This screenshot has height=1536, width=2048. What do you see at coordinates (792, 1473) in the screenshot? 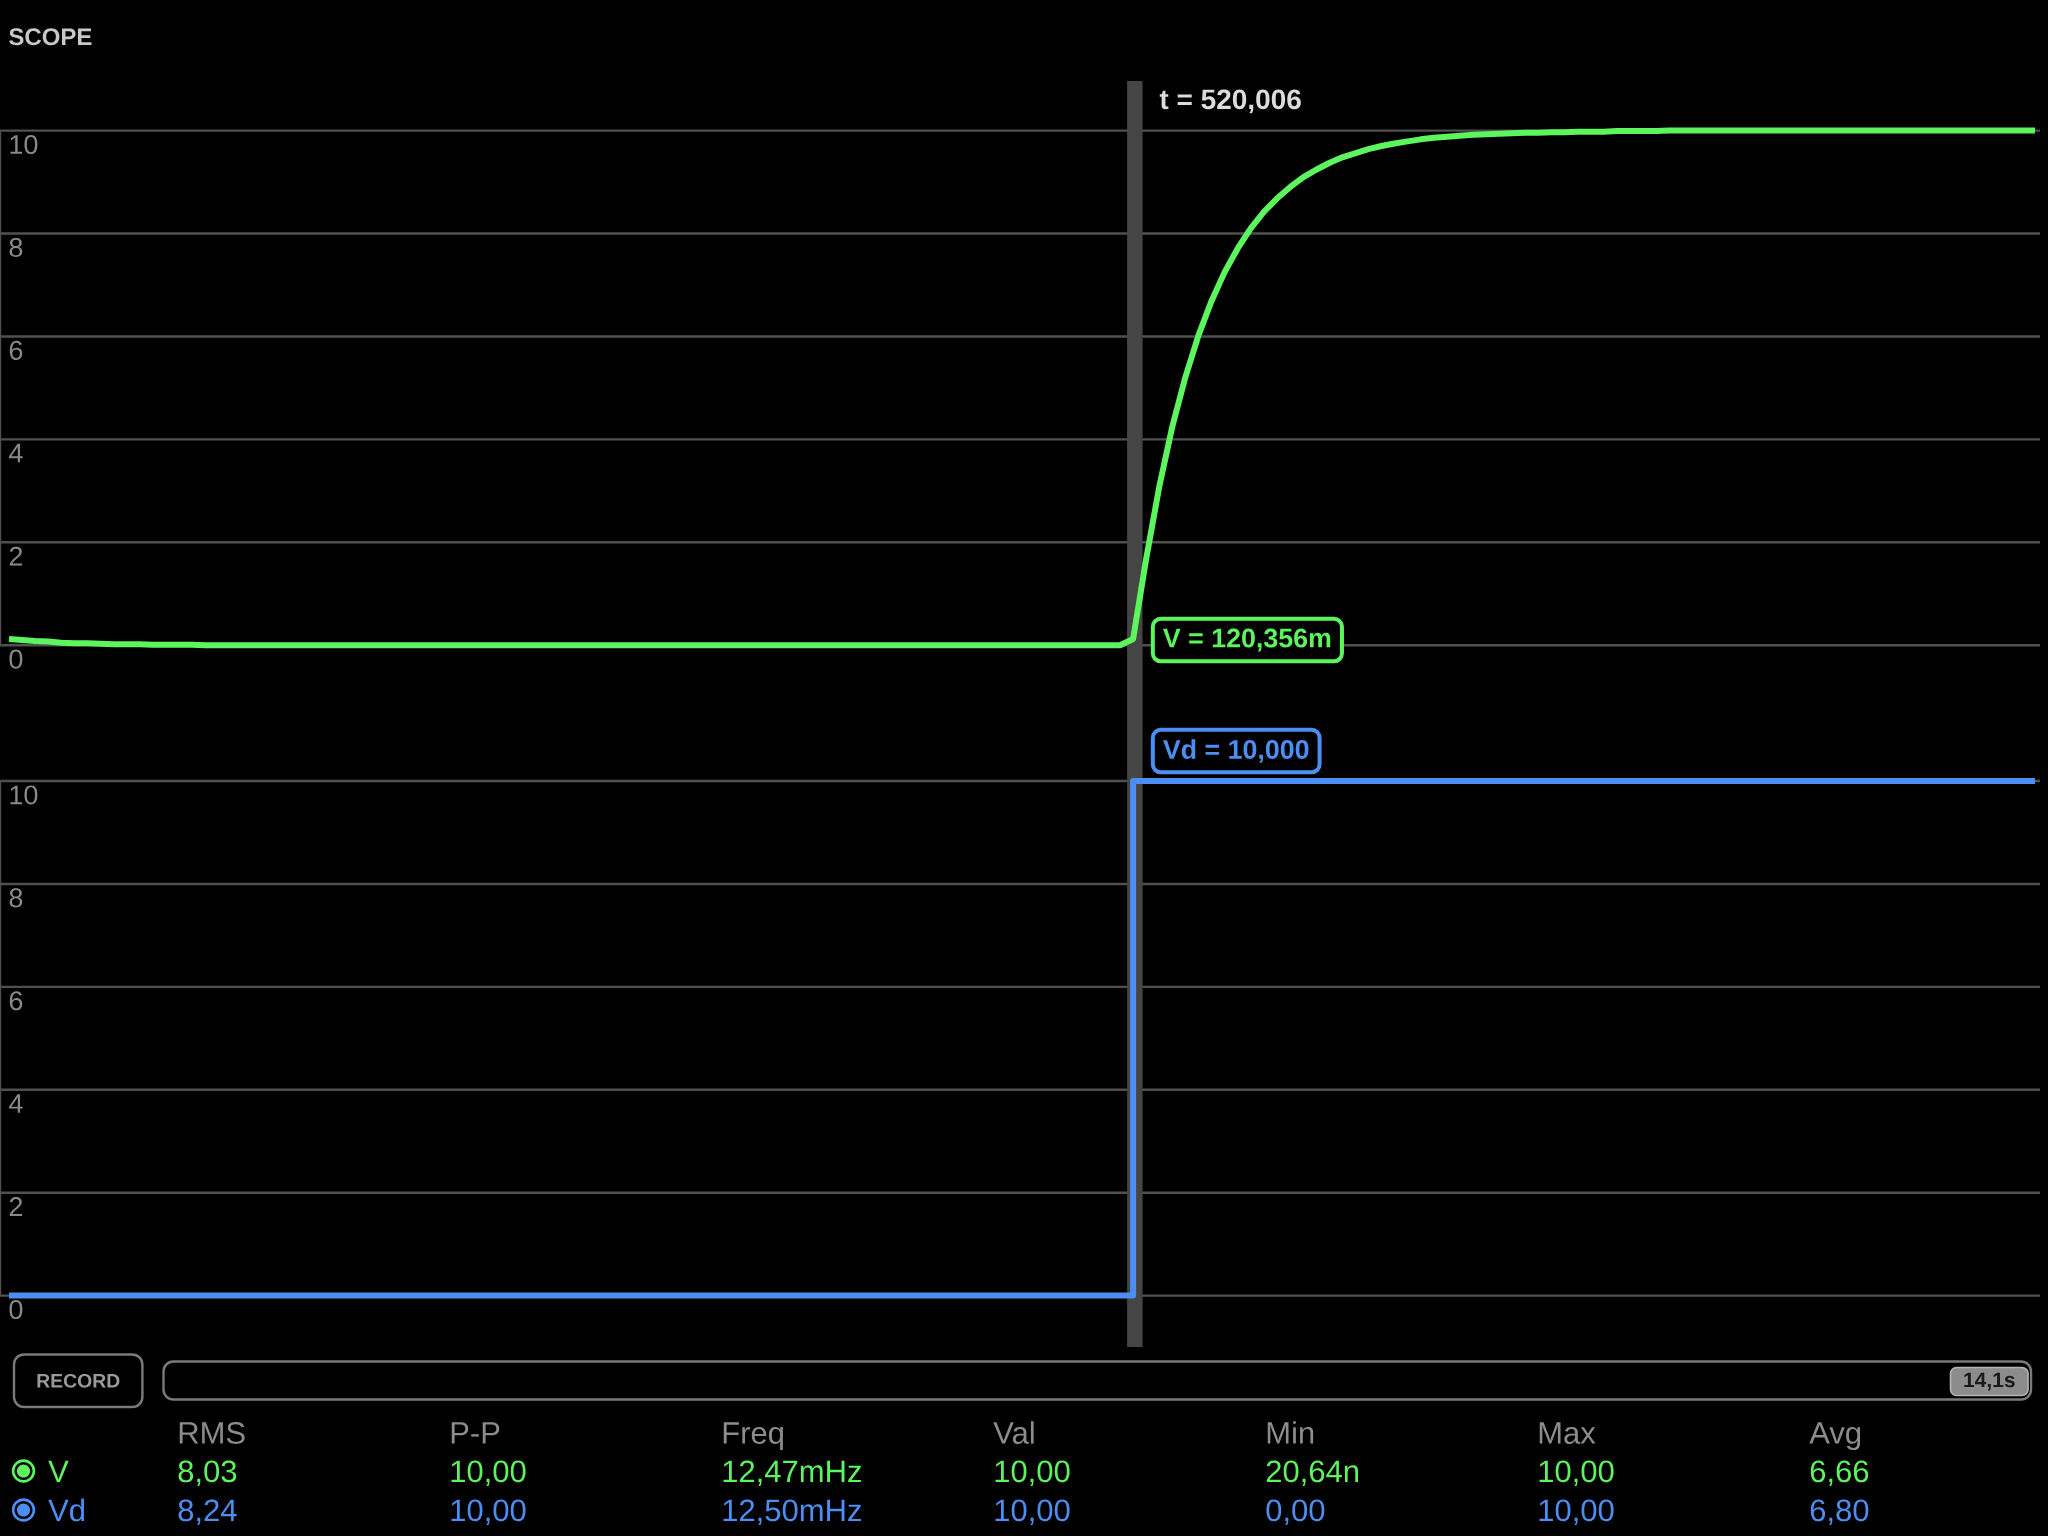
I see `data-label: 12,47mHz` at bounding box center [792, 1473].